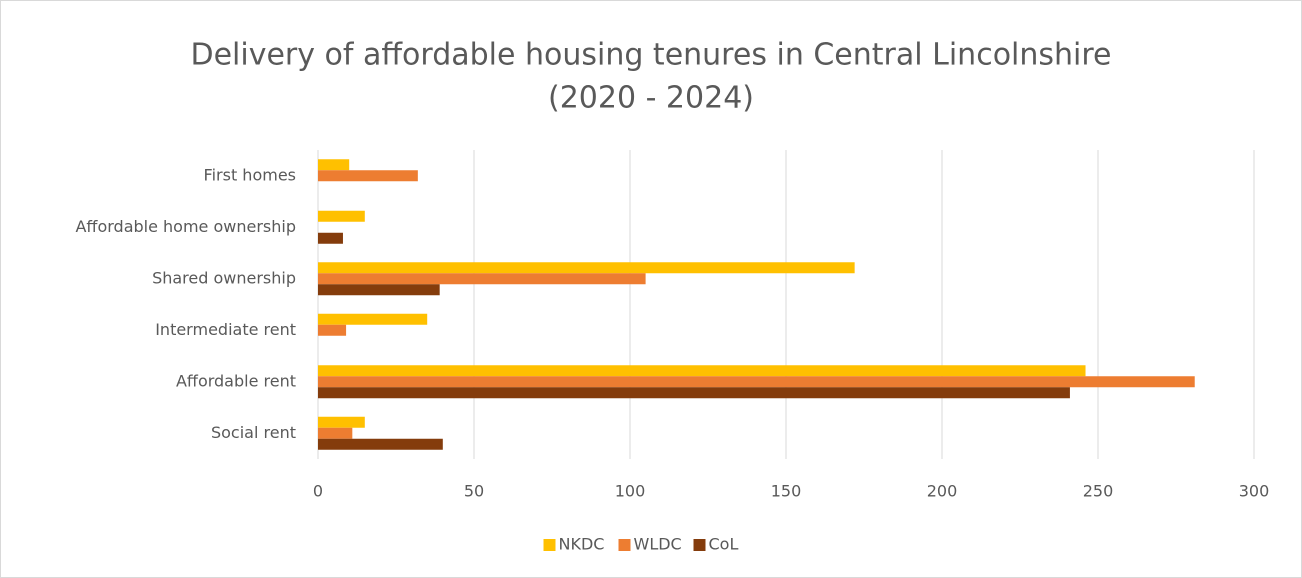 The height and width of the screenshot is (578, 1302). What do you see at coordinates (250, 174) in the screenshot?
I see `y-tick-label: First homes` at bounding box center [250, 174].